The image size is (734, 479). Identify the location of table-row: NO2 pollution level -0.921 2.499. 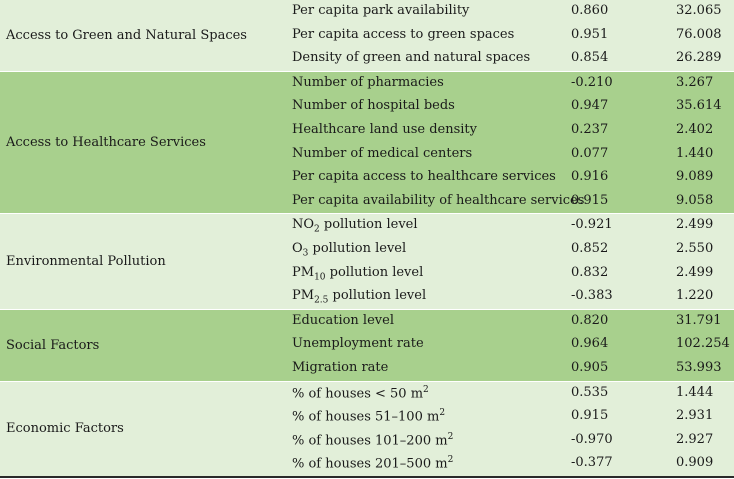
(367, 226).